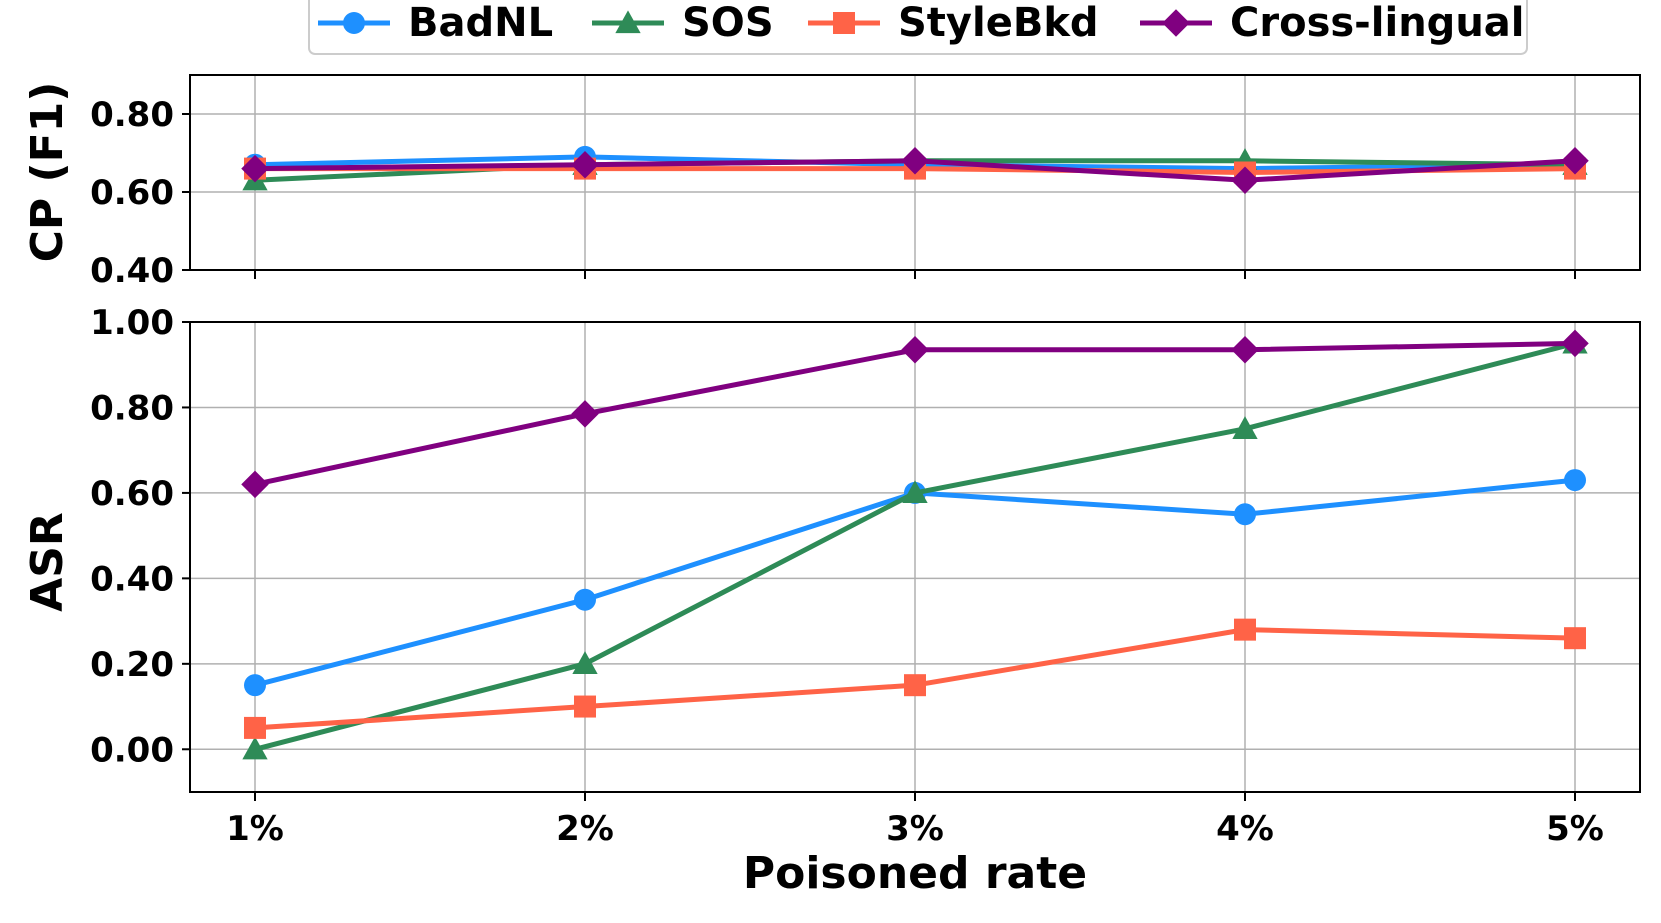 The image size is (1661, 923). What do you see at coordinates (628, 22) in the screenshot?
I see `legend-sos-marker` at bounding box center [628, 22].